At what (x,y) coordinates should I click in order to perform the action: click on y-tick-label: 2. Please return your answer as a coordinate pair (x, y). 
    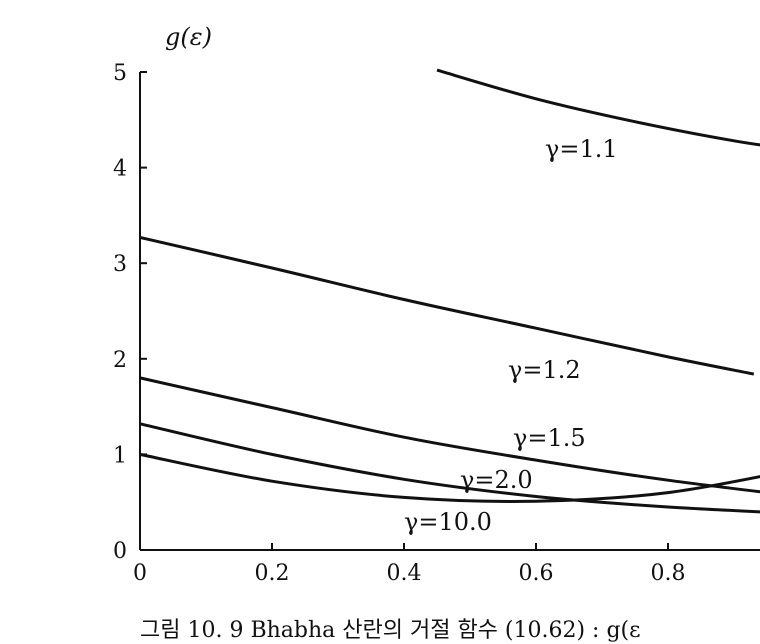
    Looking at the image, I should click on (120, 360).